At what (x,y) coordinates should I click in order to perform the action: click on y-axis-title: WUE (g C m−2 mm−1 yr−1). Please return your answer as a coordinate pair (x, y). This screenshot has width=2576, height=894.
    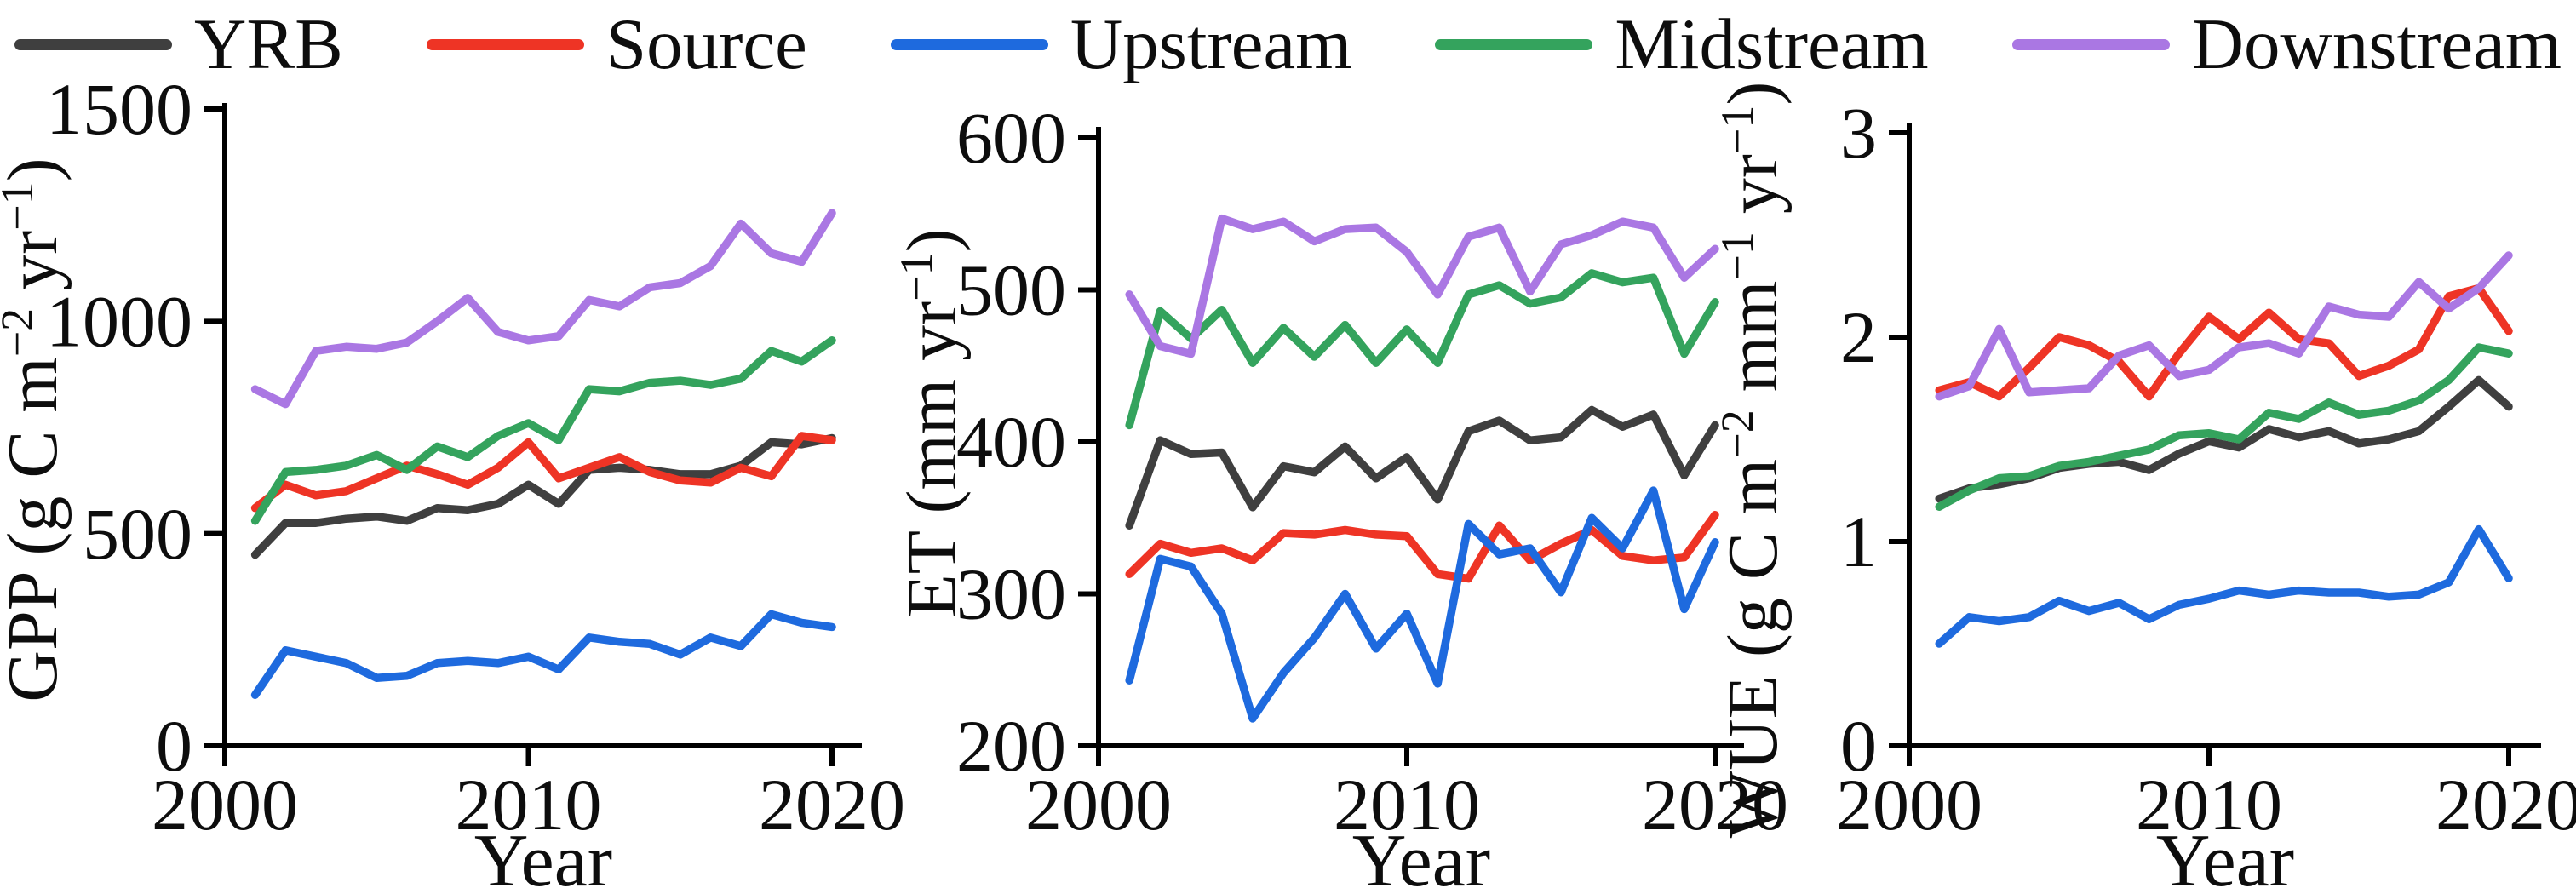
    Looking at the image, I should click on (1752, 460).